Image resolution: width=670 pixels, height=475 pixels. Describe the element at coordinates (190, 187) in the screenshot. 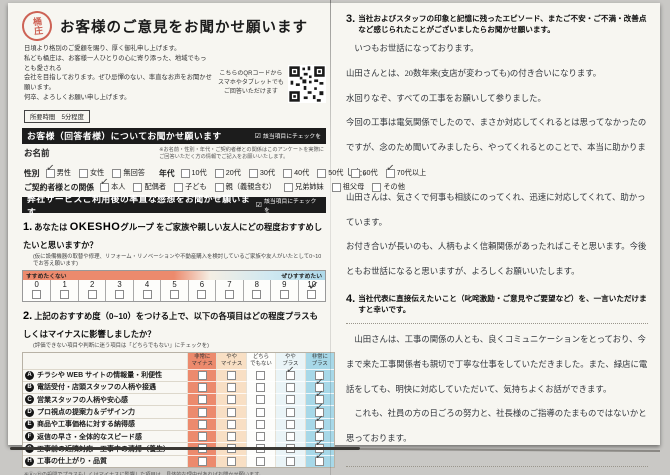

I see `checkbox-option: 子ども` at that location.